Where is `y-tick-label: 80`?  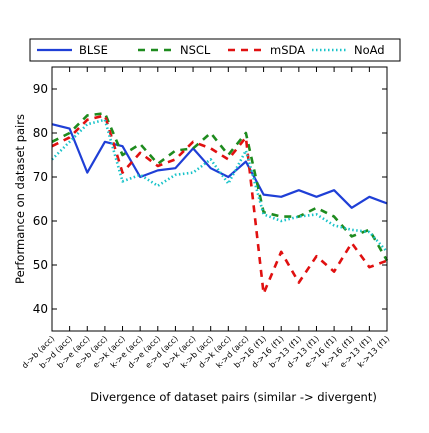 y-tick-label: 80 is located at coordinates (40, 133).